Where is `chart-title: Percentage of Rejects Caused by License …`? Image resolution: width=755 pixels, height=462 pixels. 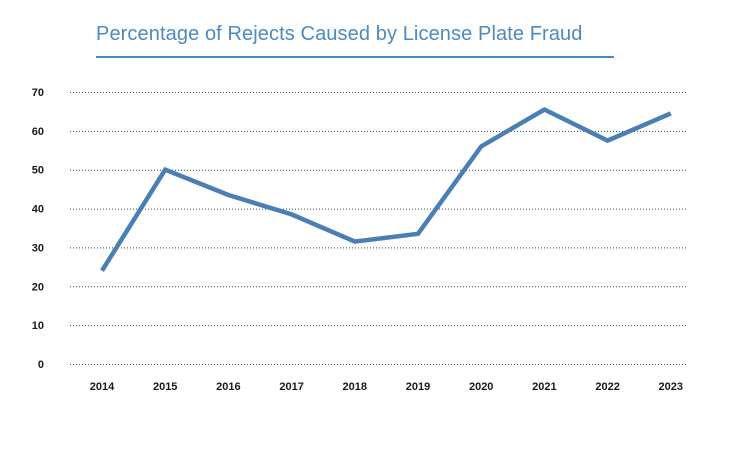
chart-title: Percentage of Rejects Caused by License … is located at coordinates (339, 34).